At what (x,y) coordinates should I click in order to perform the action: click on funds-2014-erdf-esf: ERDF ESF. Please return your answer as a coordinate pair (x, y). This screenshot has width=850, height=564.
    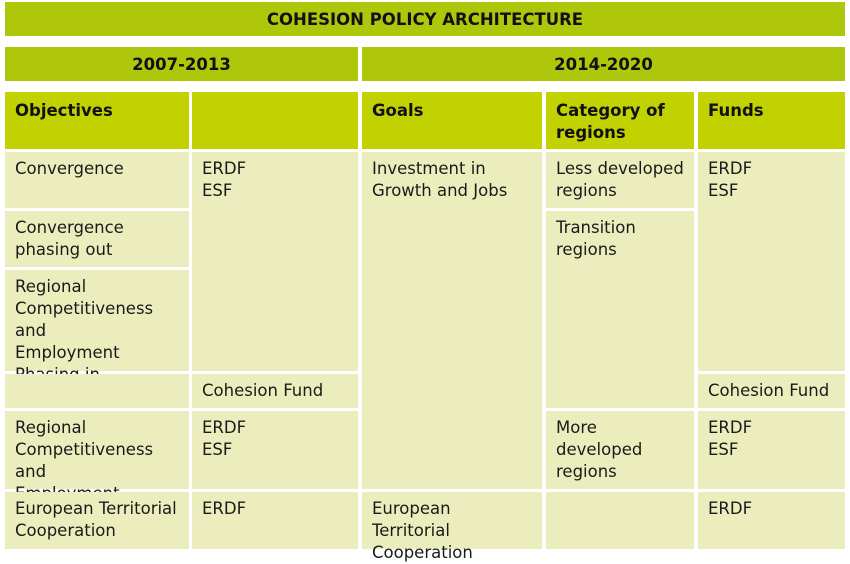
    Looking at the image, I should click on (771, 261).